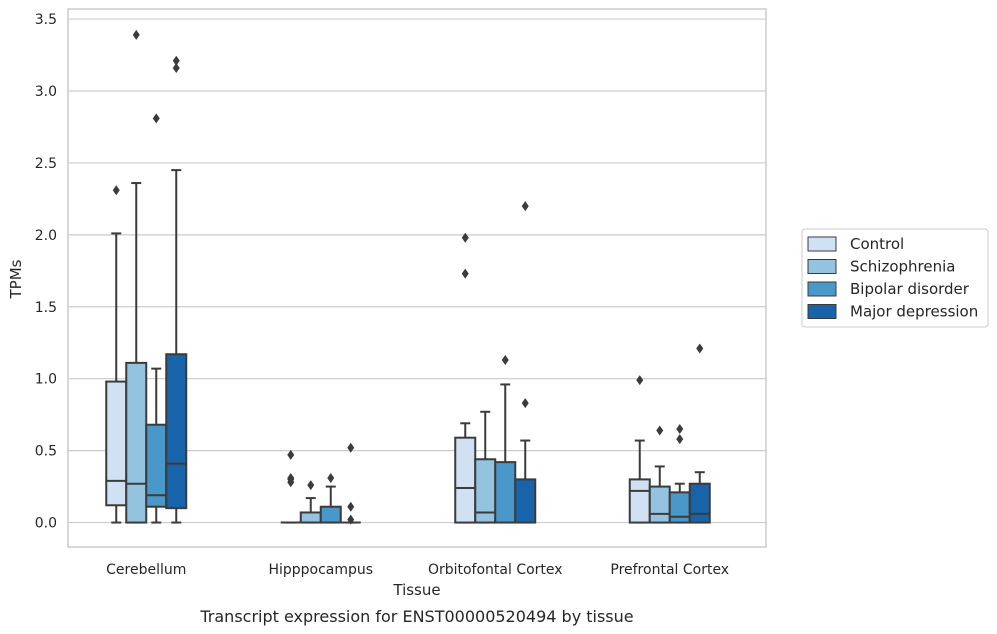 The width and height of the screenshot is (997, 634). I want to click on legend-label: Bipolar disorder, so click(910, 289).